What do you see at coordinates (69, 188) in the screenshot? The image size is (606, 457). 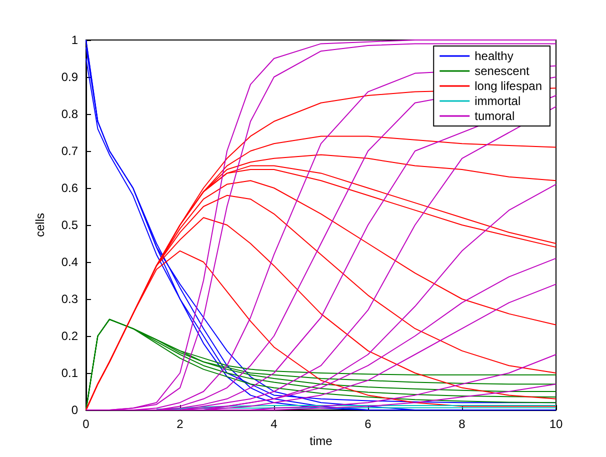 I see `y-tick-label: 0.6` at bounding box center [69, 188].